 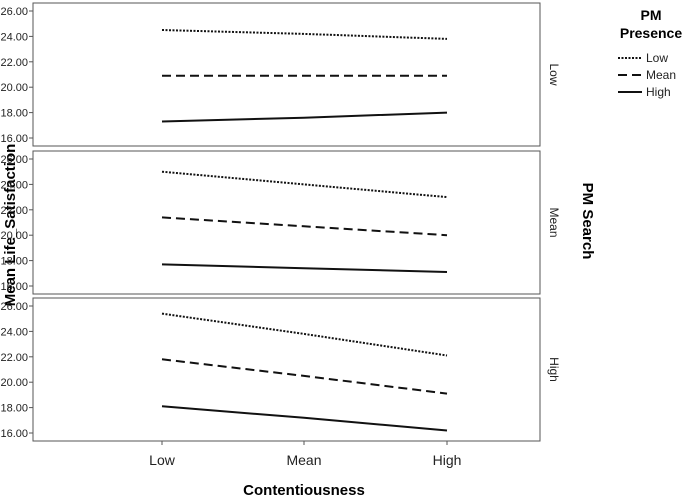 I want to click on panel-label: High, so click(x=554, y=369).